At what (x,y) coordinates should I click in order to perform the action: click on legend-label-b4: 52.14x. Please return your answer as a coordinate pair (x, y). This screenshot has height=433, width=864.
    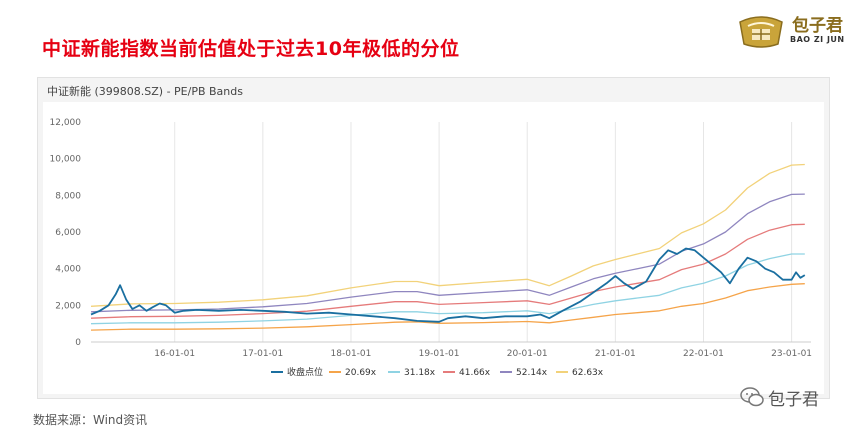
    Looking at the image, I should click on (532, 373).